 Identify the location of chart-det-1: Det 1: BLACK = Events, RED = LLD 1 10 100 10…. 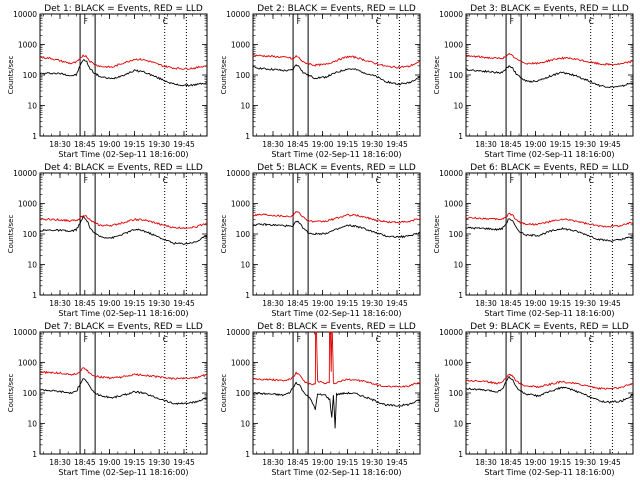
(107, 81).